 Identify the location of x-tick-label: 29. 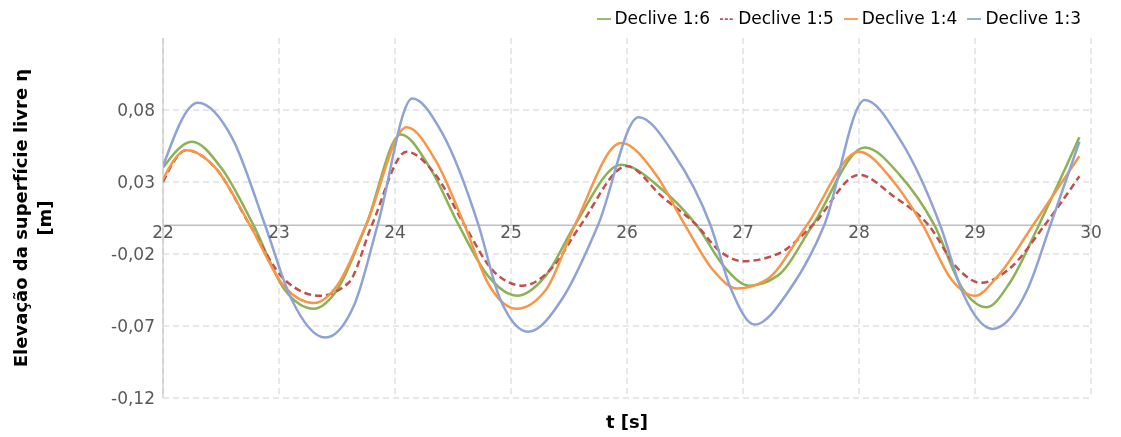
(975, 231).